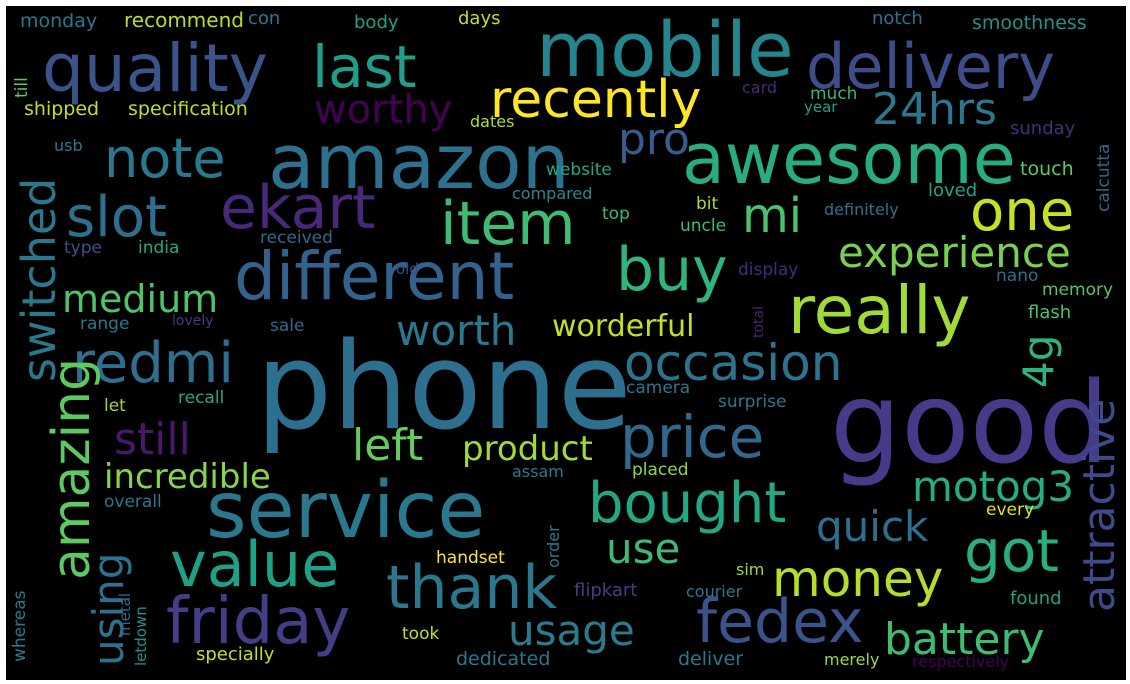  What do you see at coordinates (953, 190) in the screenshot?
I see `word-loved: loved` at bounding box center [953, 190].